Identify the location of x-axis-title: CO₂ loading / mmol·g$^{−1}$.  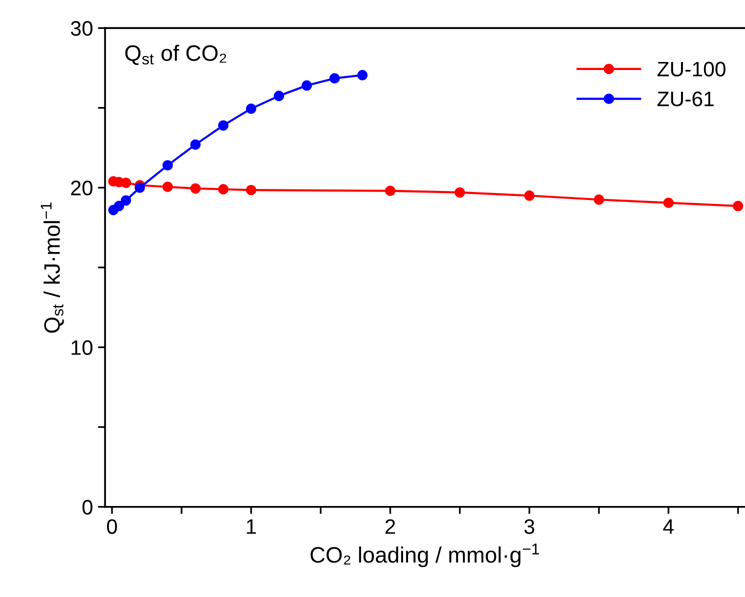
(425, 556).